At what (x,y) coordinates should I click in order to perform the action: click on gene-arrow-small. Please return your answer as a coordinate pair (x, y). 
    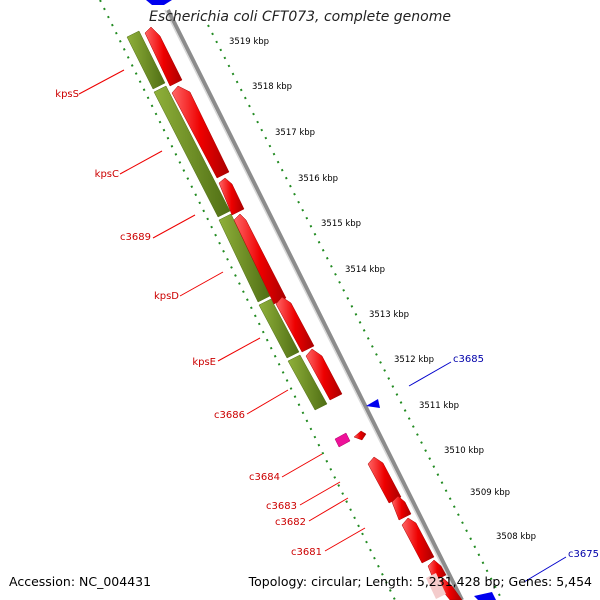
    Looking at the image, I should click on (360, 435).